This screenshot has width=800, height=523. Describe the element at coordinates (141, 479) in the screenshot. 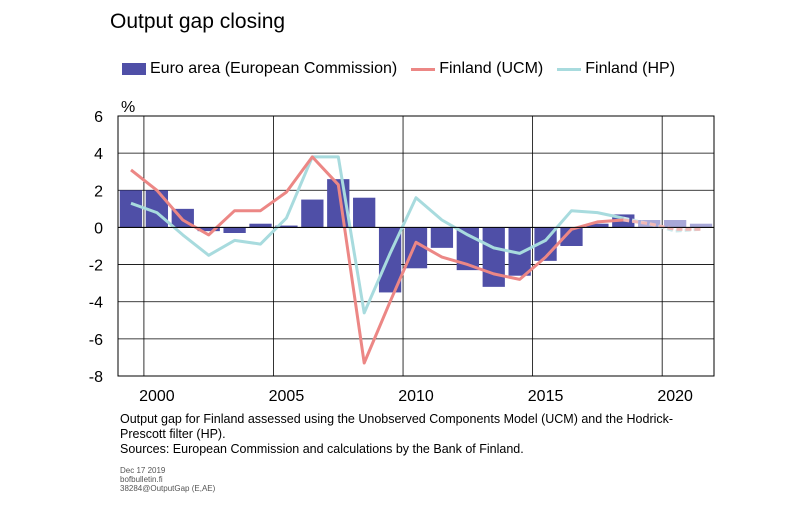

I see `meta-site: bofbulletin.fi` at that location.